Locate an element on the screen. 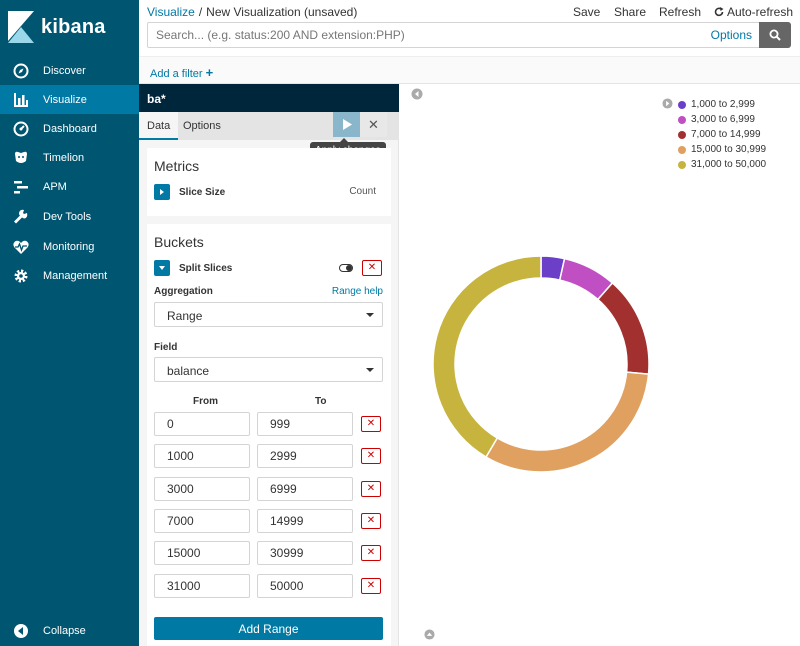  aggregation-select: Range is located at coordinates (268, 314).